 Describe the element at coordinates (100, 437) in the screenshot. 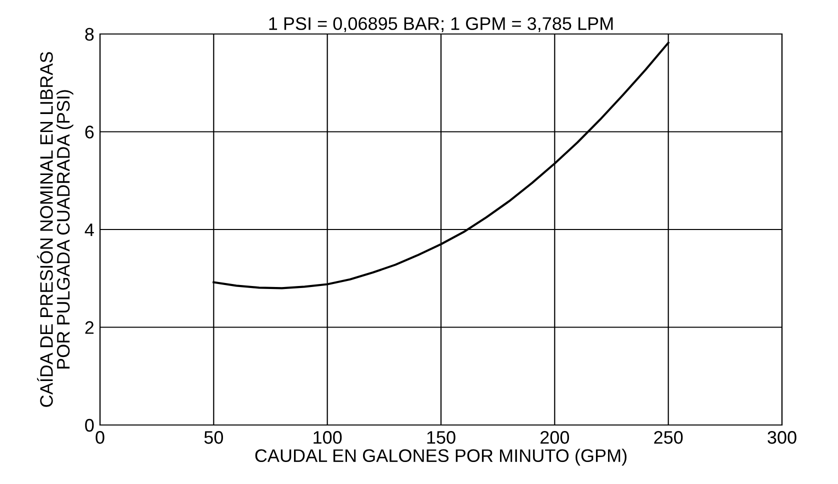

I see `x-tick-label: 0` at that location.